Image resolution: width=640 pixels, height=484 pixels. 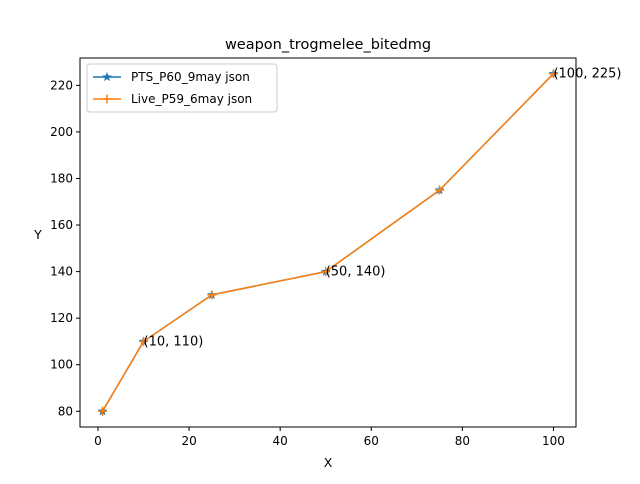 What do you see at coordinates (37, 234) in the screenshot?
I see `y-axis-label: Y` at bounding box center [37, 234].